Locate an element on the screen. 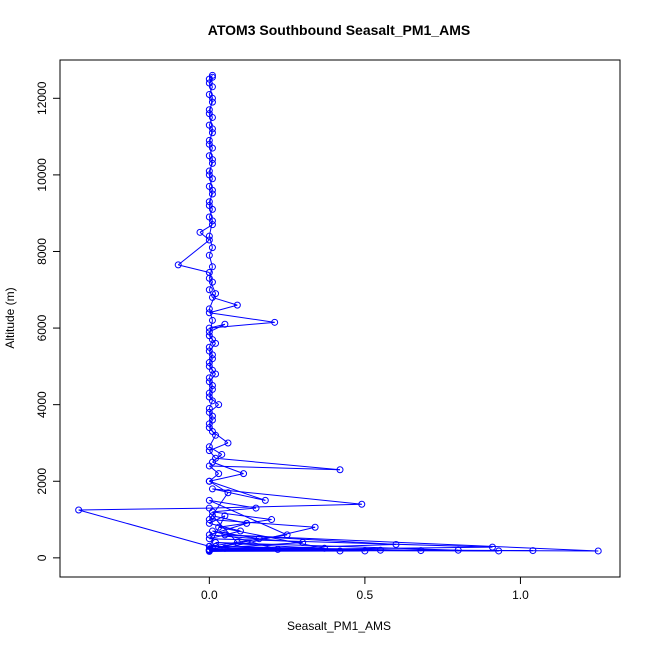 The width and height of the screenshot is (650, 650). y-tick-label: 4000 is located at coordinates (42, 404).